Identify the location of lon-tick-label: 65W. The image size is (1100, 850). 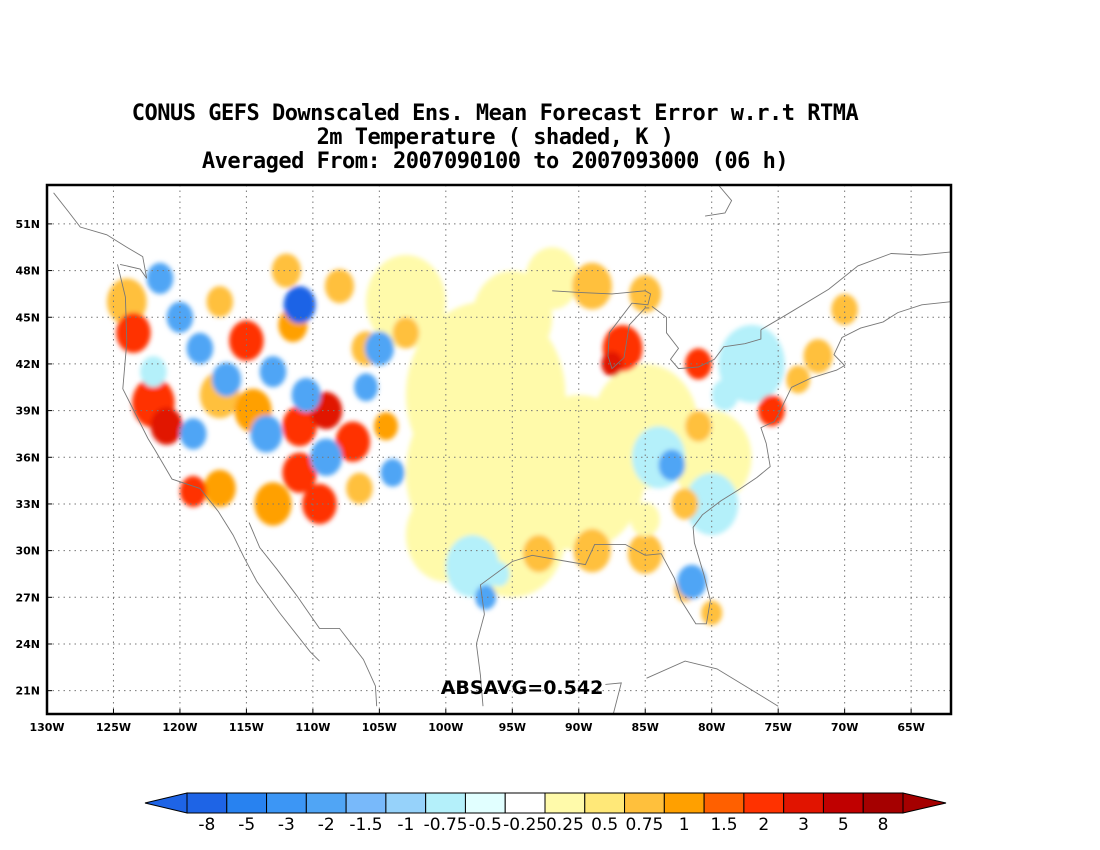
(910, 727).